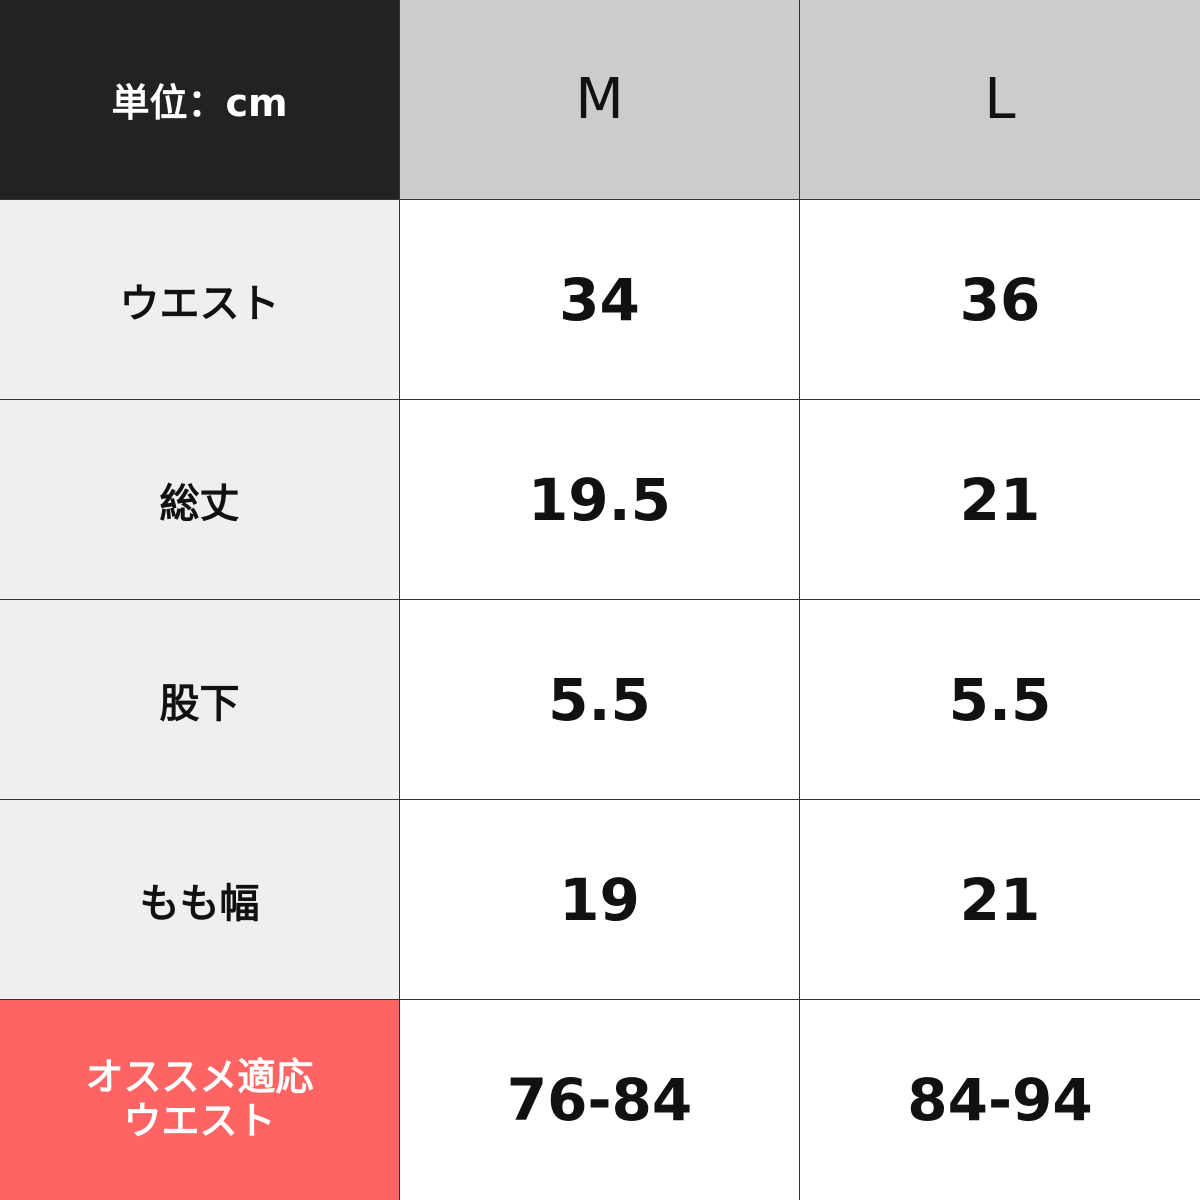 This screenshot has height=1200, width=1200. What do you see at coordinates (600, 1100) in the screenshot?
I see `value-recommended-m: 76-84` at bounding box center [600, 1100].